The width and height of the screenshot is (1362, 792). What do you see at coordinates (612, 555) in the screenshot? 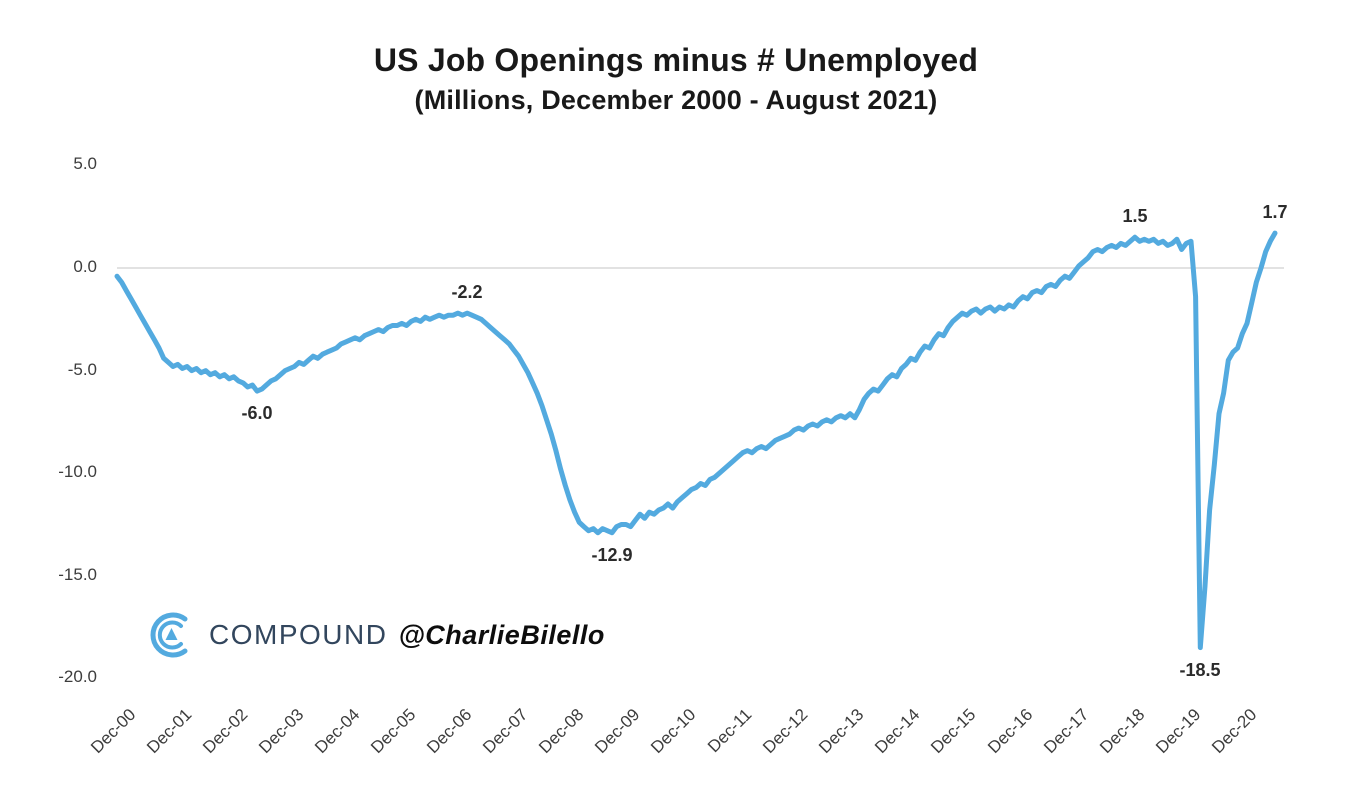
I see `data-label: -12.9` at bounding box center [612, 555].